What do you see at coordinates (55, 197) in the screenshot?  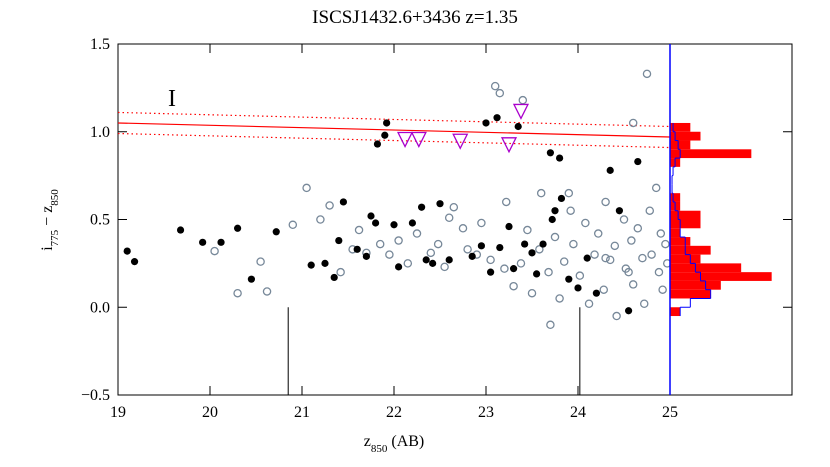 I see `label-part: 850` at bounding box center [55, 197].